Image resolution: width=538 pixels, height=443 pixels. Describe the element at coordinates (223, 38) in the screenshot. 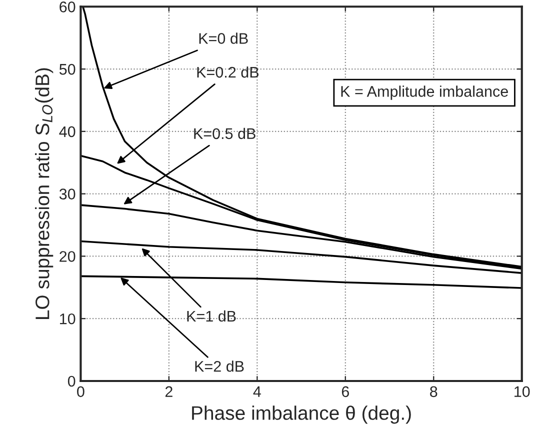

I see `annotation: K=0 dB` at that location.